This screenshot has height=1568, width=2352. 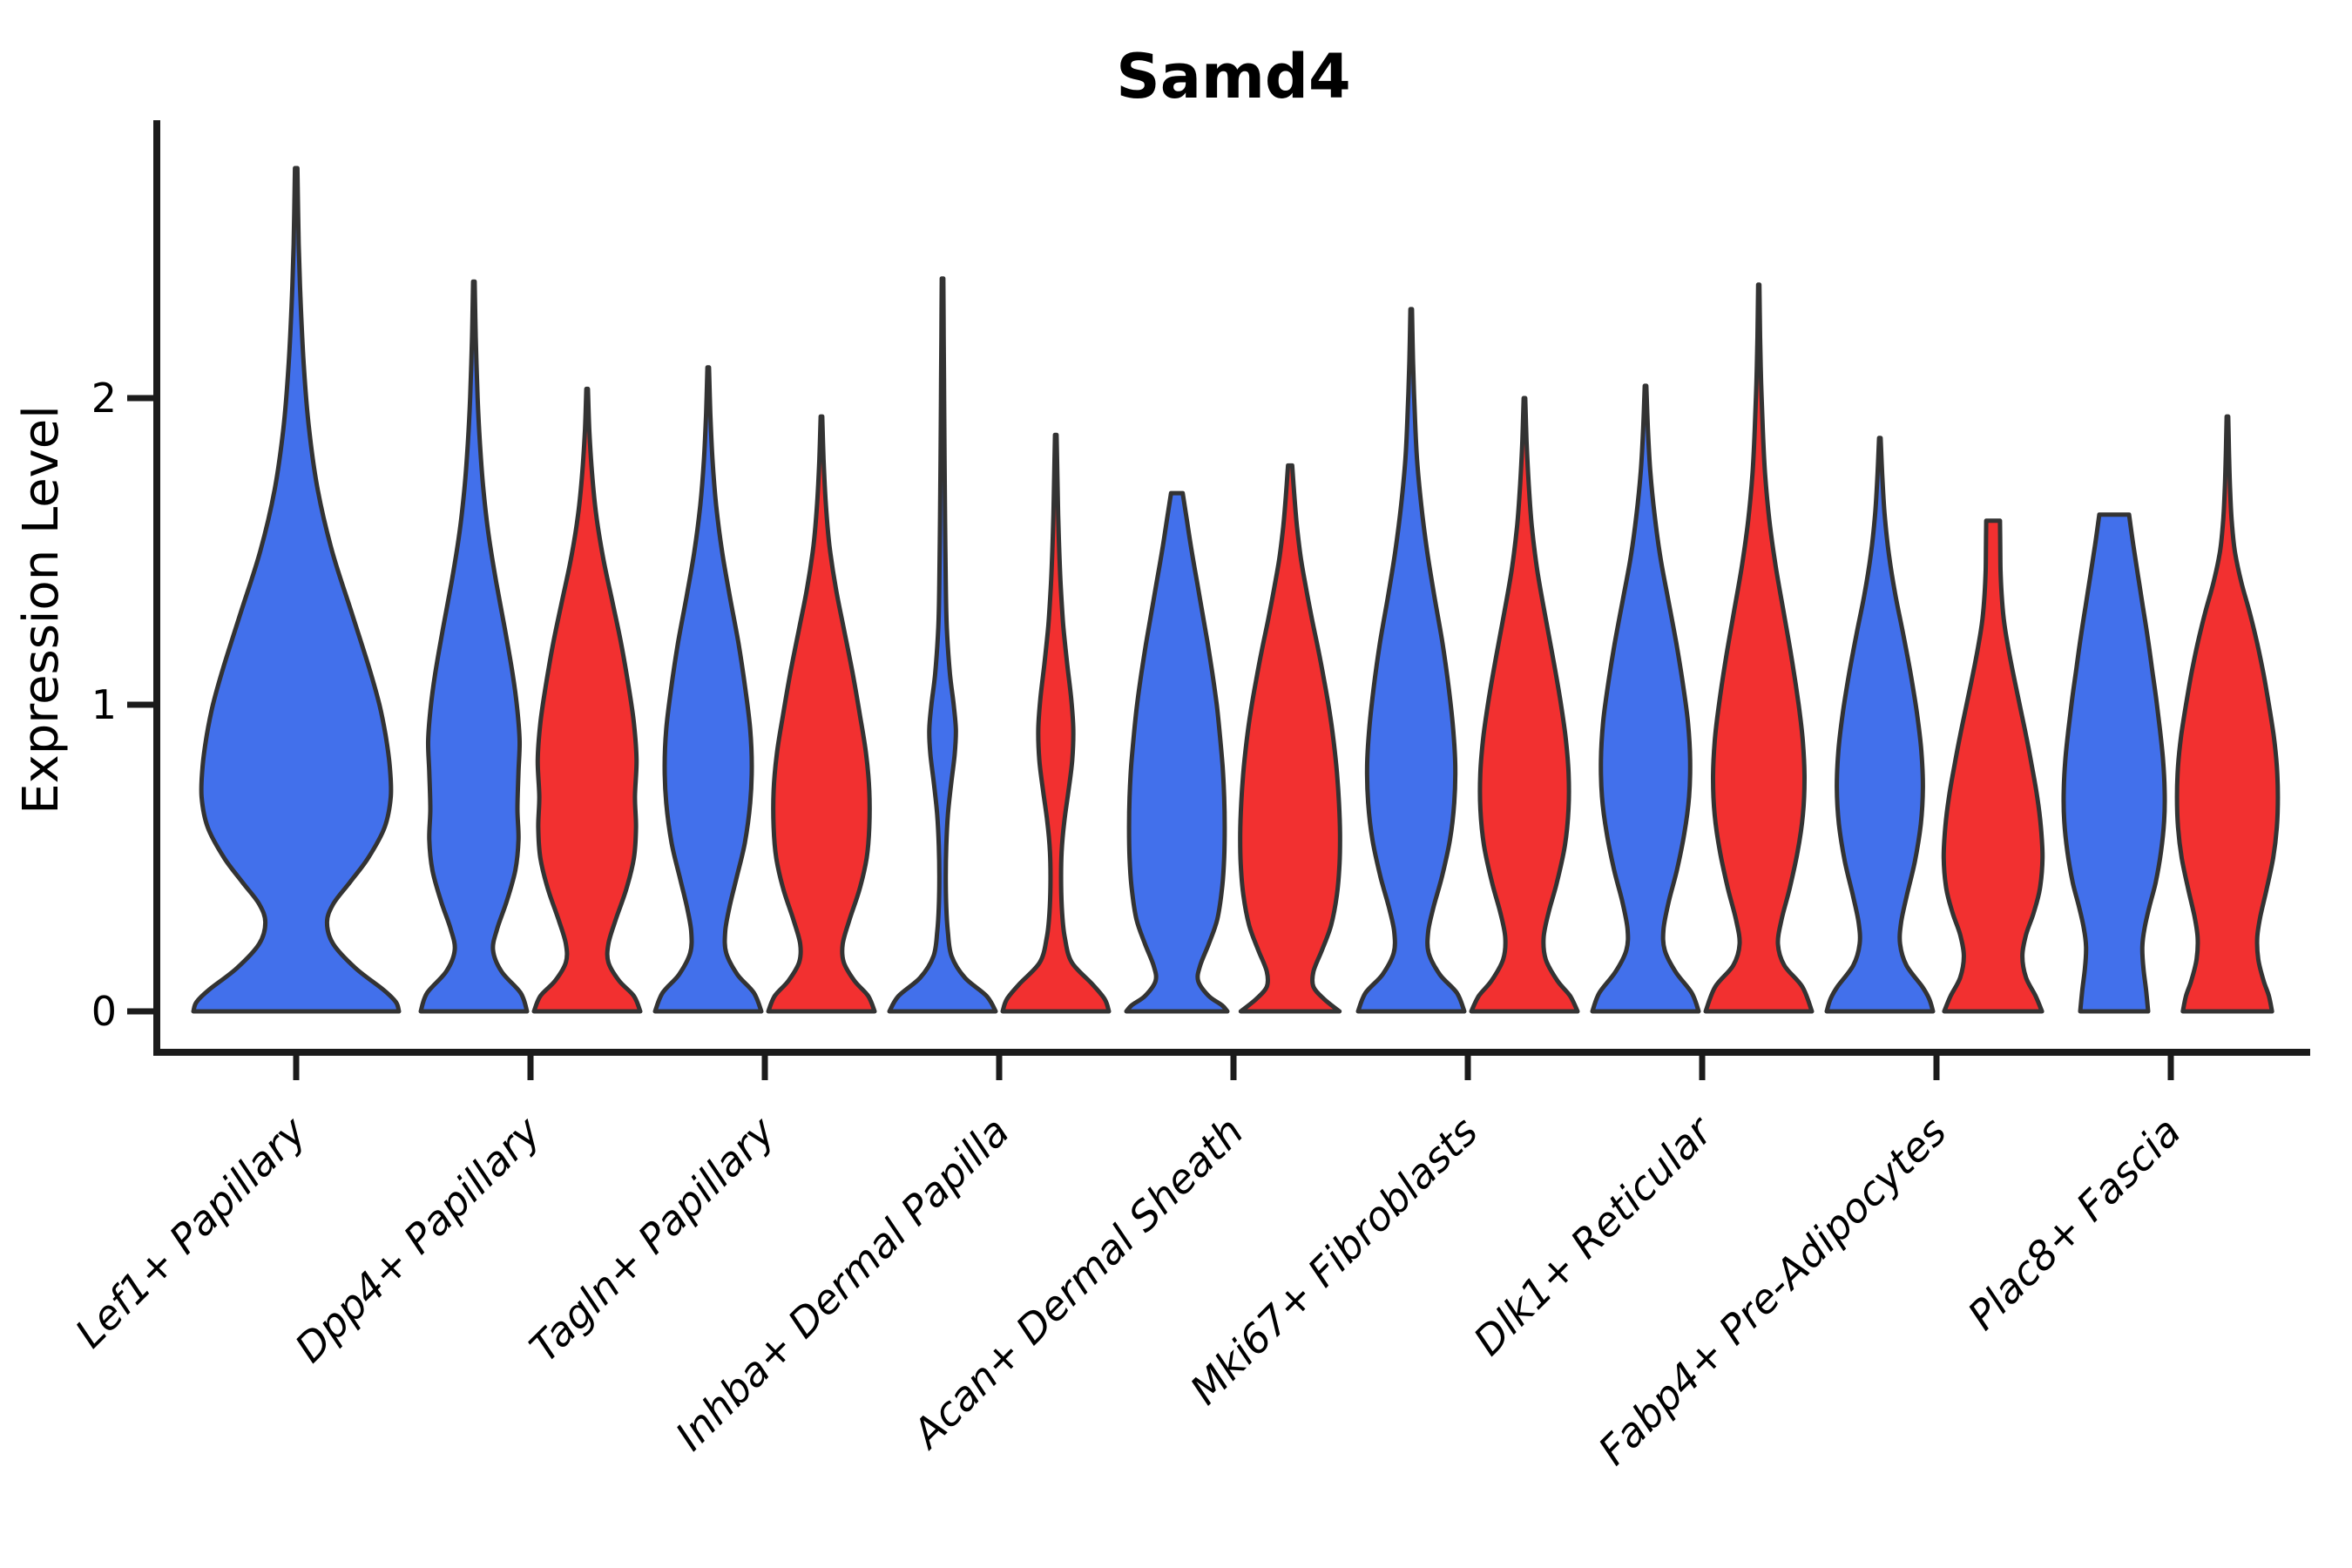 I want to click on y-axis-label: Expression Level, so click(x=41, y=609).